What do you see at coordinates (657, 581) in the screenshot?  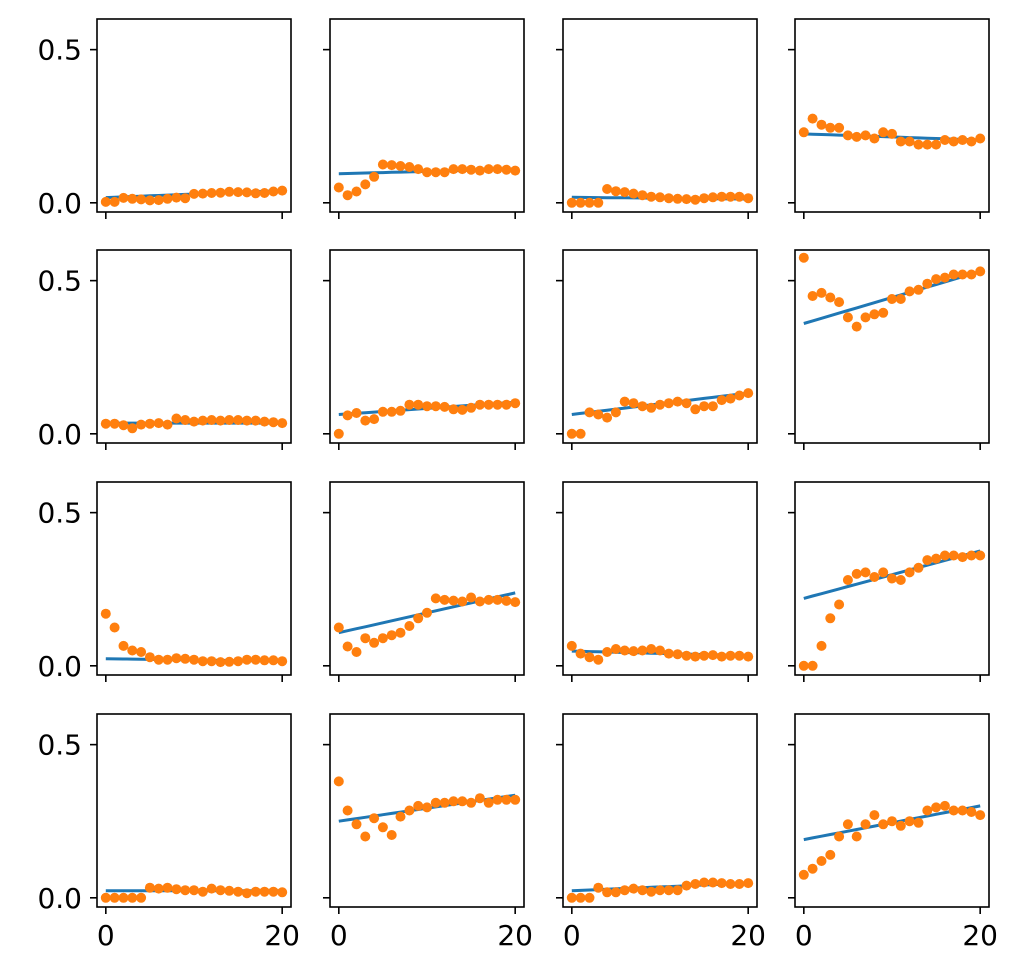 I see `subplot-r2-c2` at bounding box center [657, 581].